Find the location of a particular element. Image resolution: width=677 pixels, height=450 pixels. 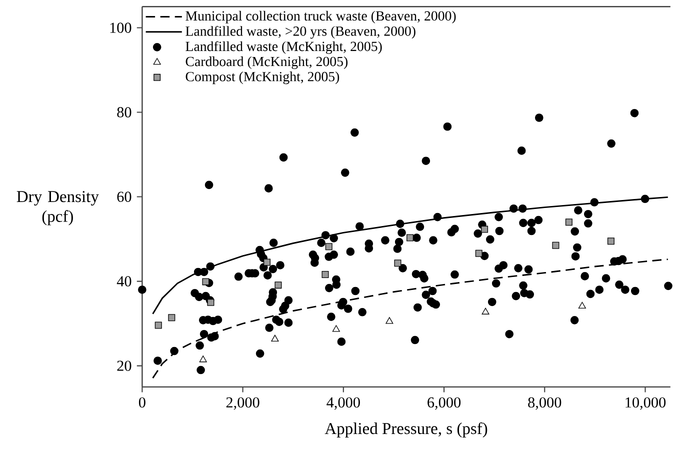

legend-label: Landfilled waste (McKnight, 2005) is located at coordinates (284, 47).